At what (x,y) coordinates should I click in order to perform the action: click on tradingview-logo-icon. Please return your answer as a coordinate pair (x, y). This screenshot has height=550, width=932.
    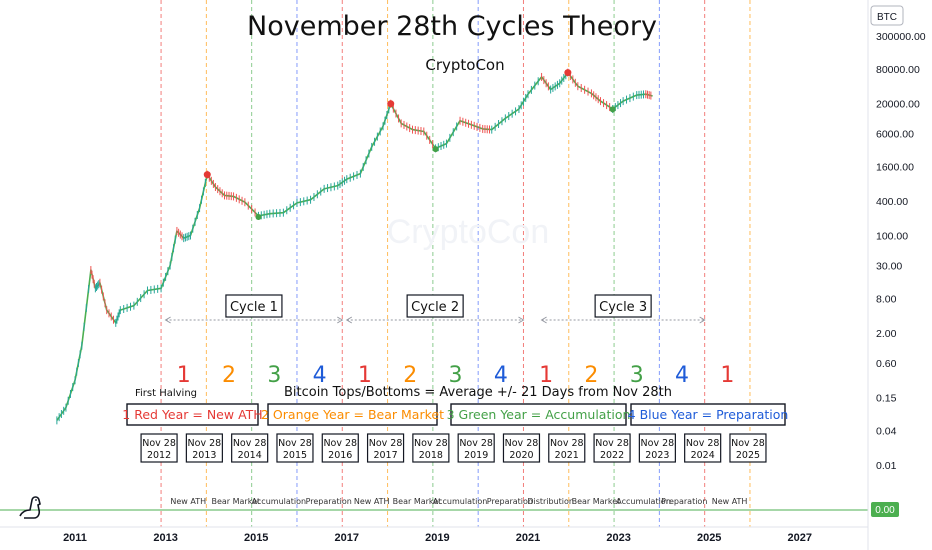
    Looking at the image, I should click on (30, 507).